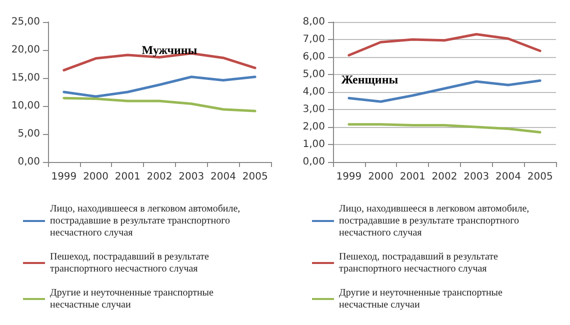 This screenshot has width=570, height=325. What do you see at coordinates (25, 22) in the screenshot?
I see `y-tick-label: 25,00` at bounding box center [25, 22].